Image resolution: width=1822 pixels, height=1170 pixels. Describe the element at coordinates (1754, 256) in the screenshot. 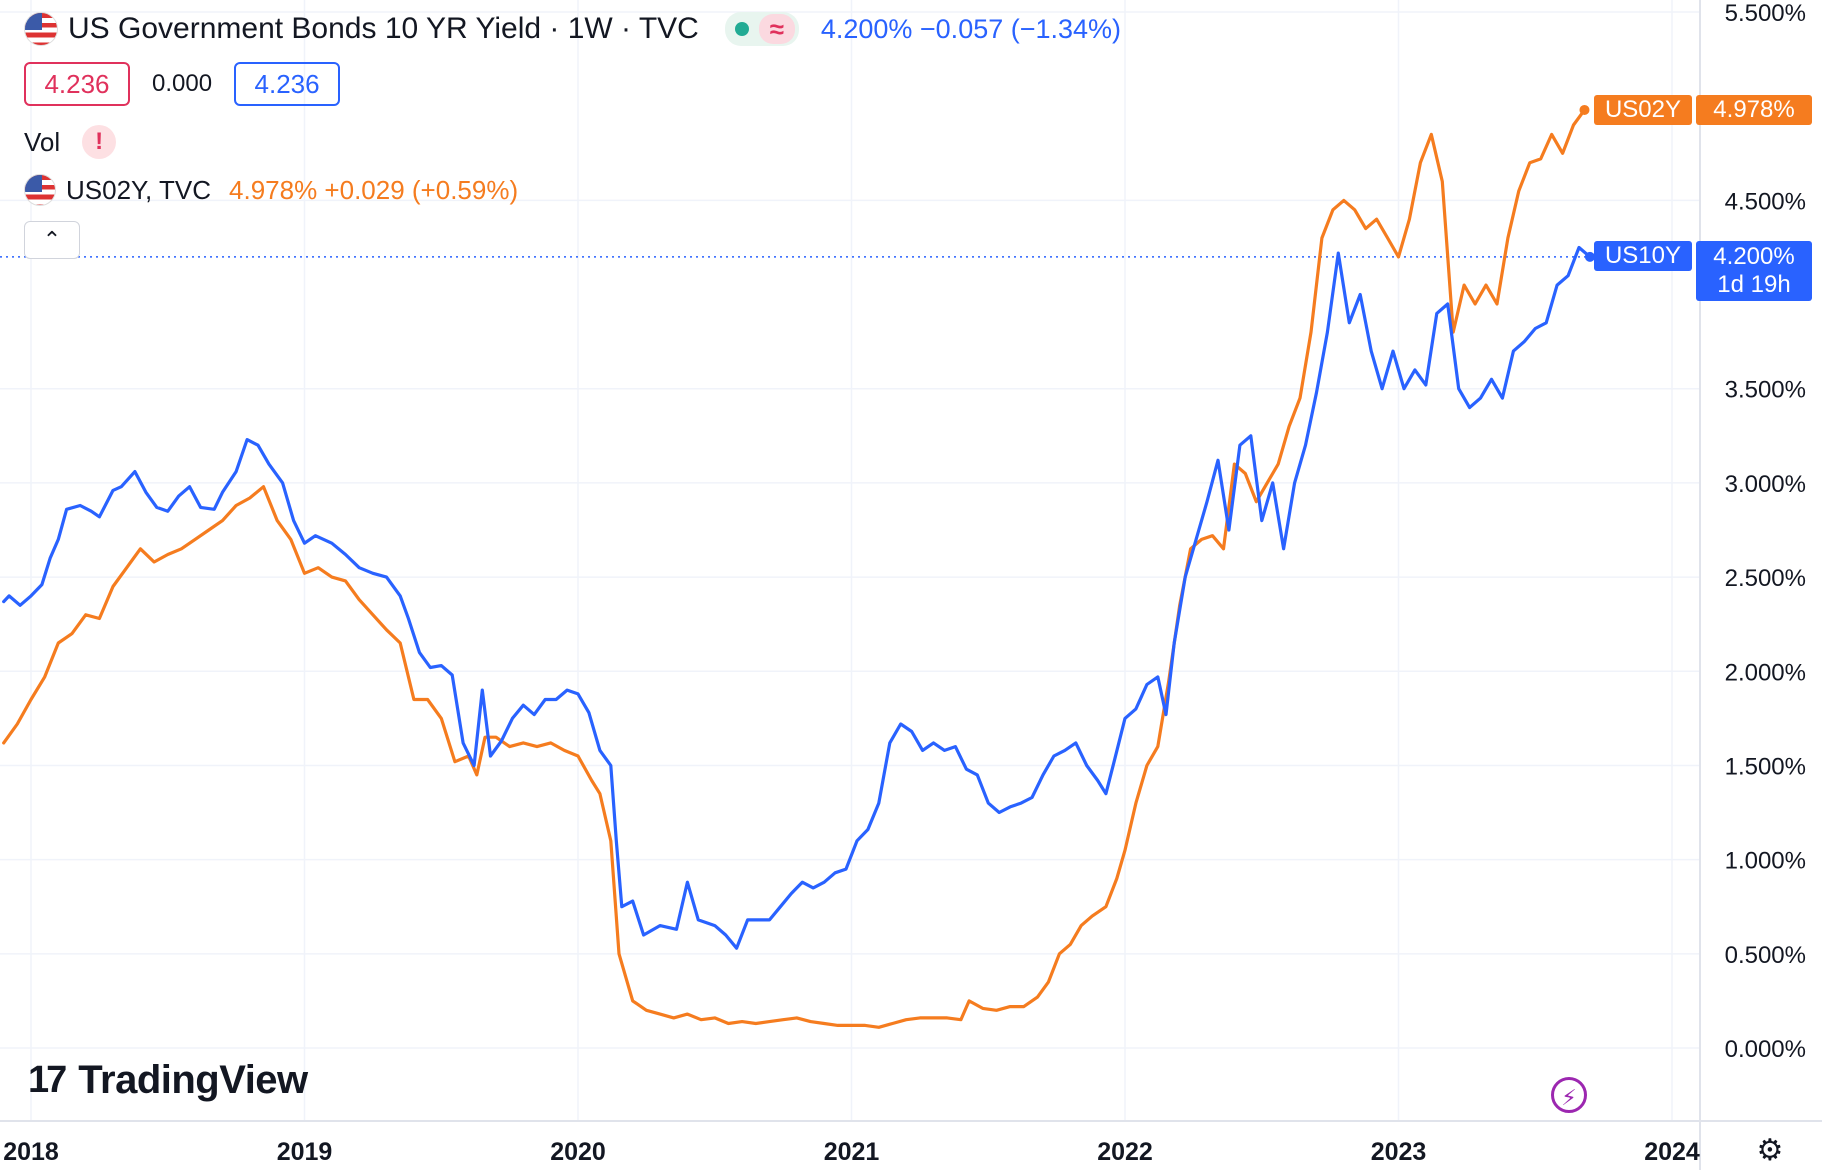

I see `us10y-value: 4.200%` at that location.